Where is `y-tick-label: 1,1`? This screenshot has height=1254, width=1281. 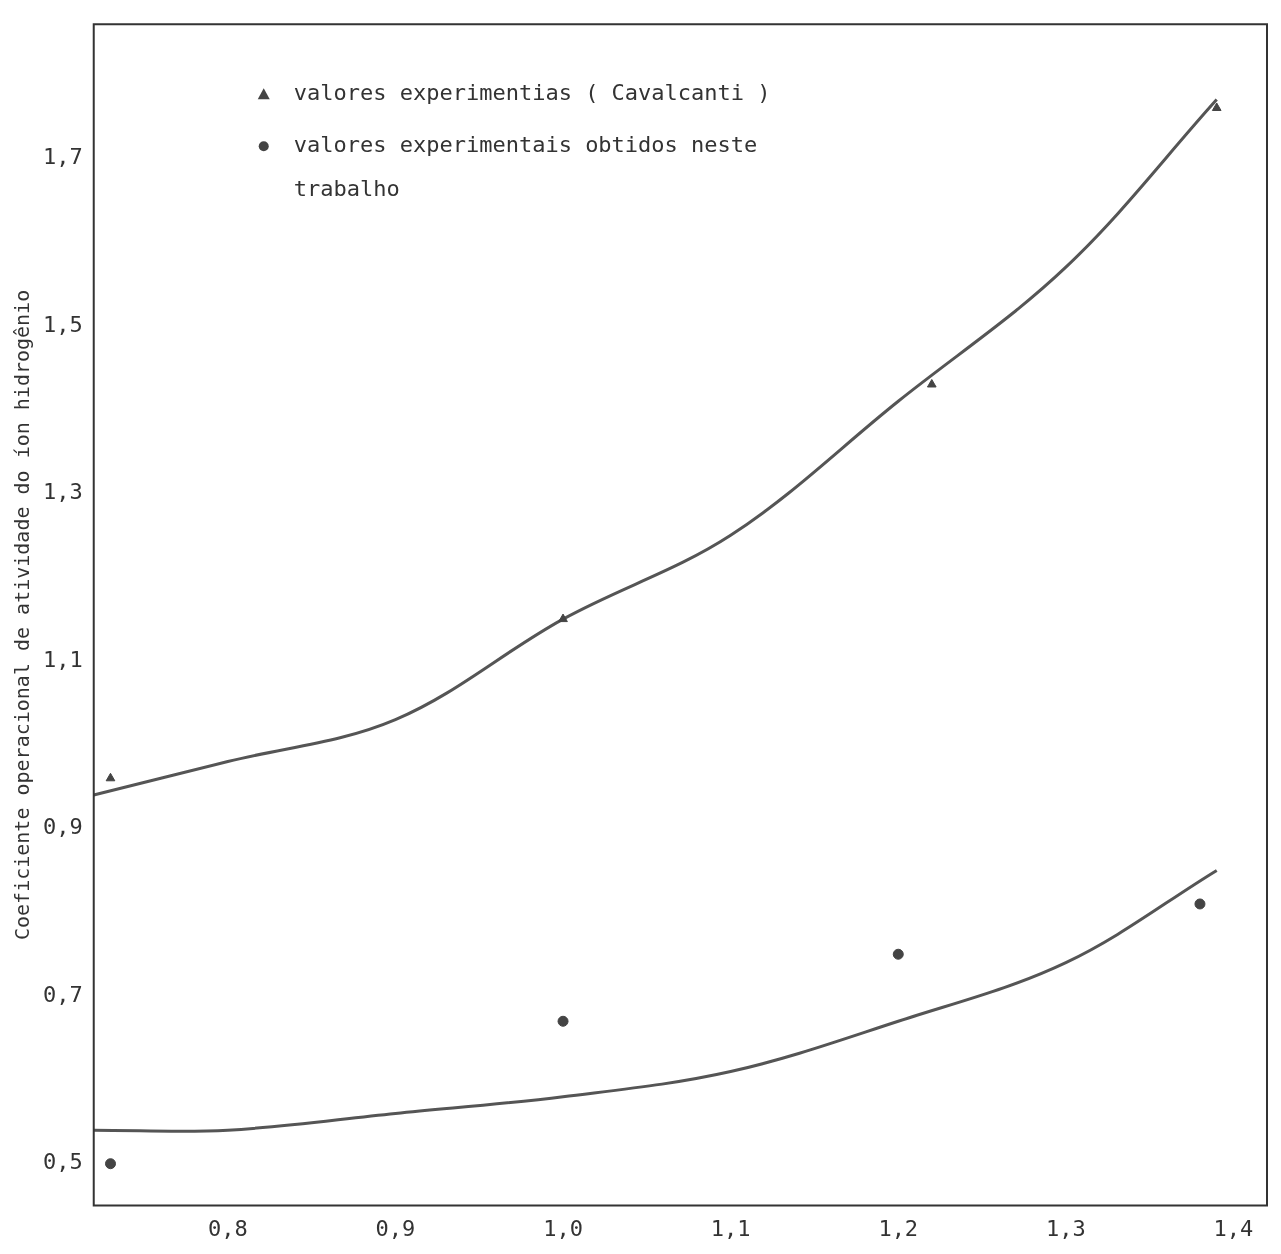 y-tick-label: 1,1 is located at coordinates (62, 659).